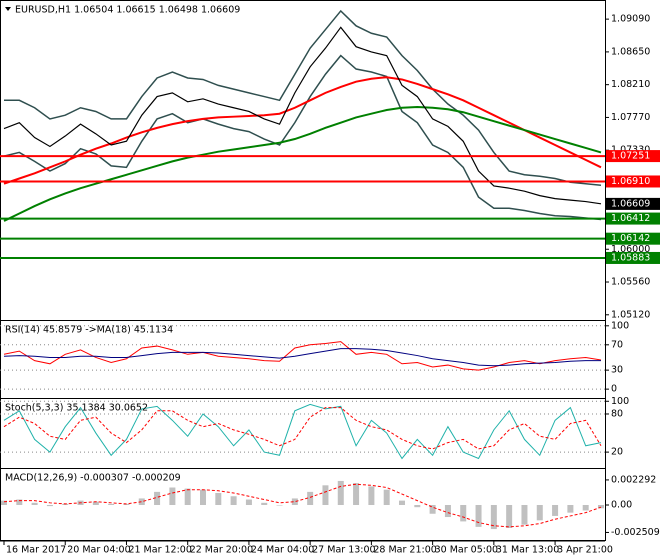 The height and width of the screenshot is (560, 660). Describe the element at coordinates (221, 550) in the screenshot. I see `x-tick-label: 22 Mar 20:00` at that location.